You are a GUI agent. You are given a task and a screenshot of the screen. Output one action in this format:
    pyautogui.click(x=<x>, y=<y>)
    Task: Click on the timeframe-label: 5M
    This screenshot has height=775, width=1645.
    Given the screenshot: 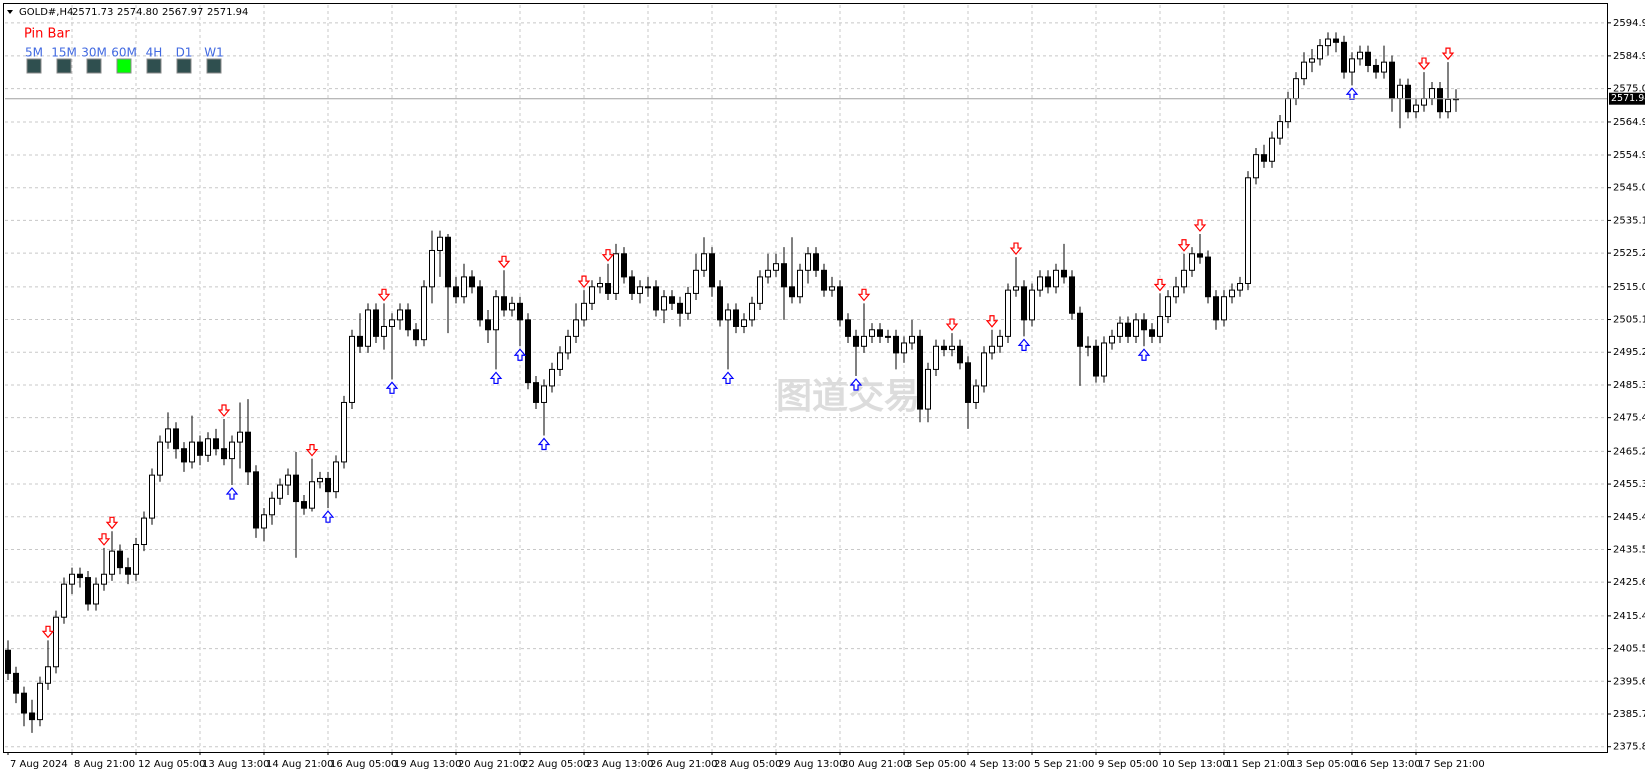 What is the action you would take?
    pyautogui.click(x=34, y=53)
    